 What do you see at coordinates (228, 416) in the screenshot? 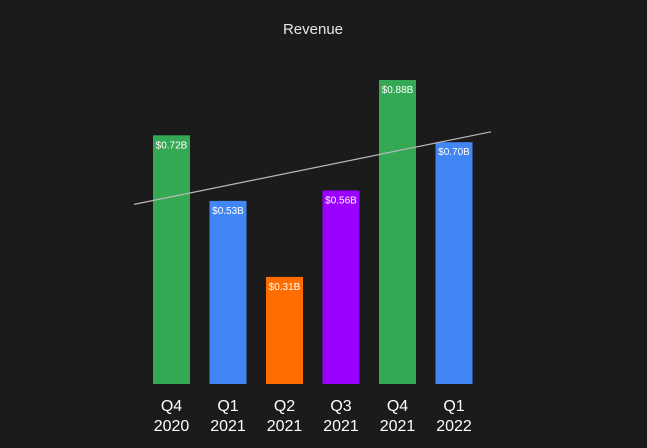
I see `x-tick-label-1: Q1 2021` at bounding box center [228, 416].